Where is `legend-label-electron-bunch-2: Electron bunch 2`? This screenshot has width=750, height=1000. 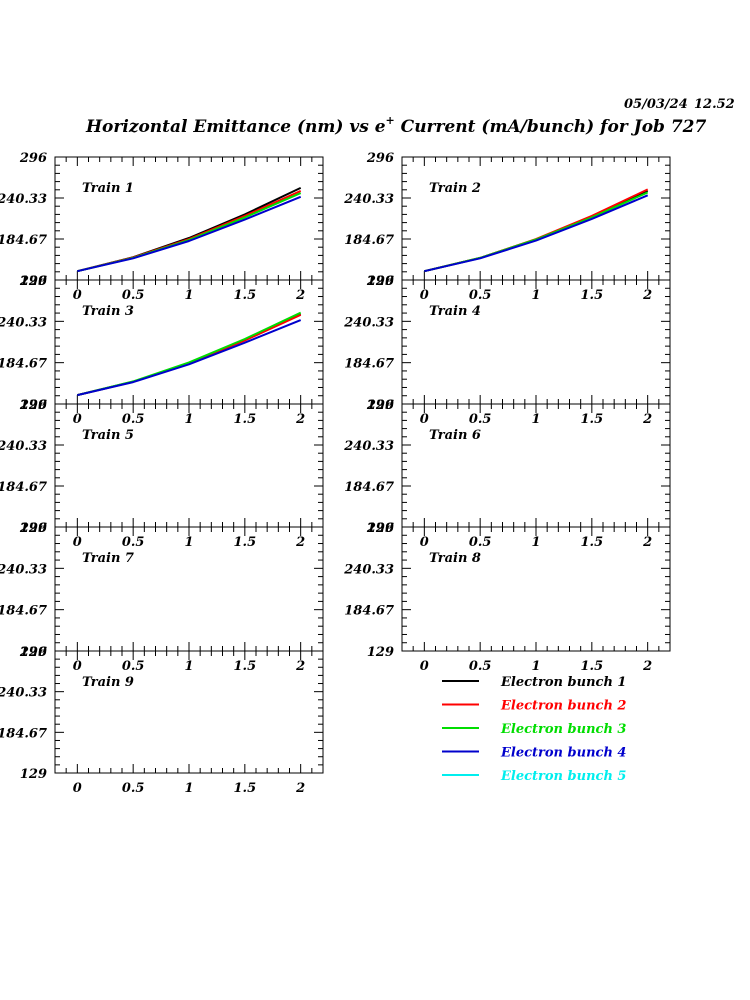
legend-label-electron-bunch-2: Electron bunch 2 is located at coordinates (563, 706).